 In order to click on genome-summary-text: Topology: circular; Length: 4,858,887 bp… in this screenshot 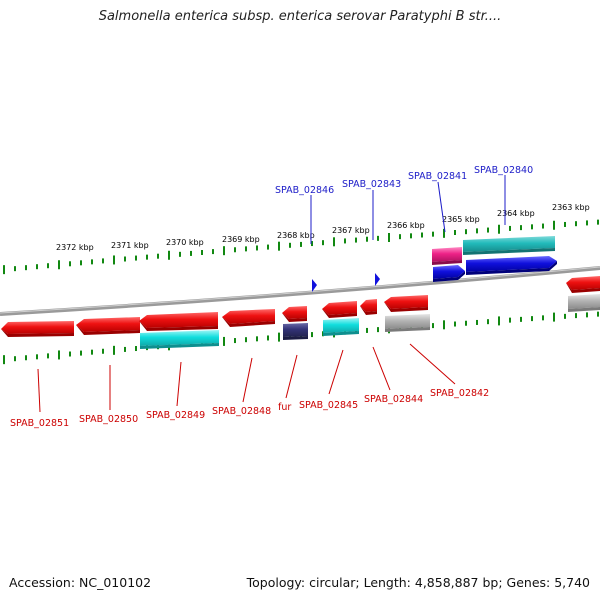, I will do `click(418, 582)`.